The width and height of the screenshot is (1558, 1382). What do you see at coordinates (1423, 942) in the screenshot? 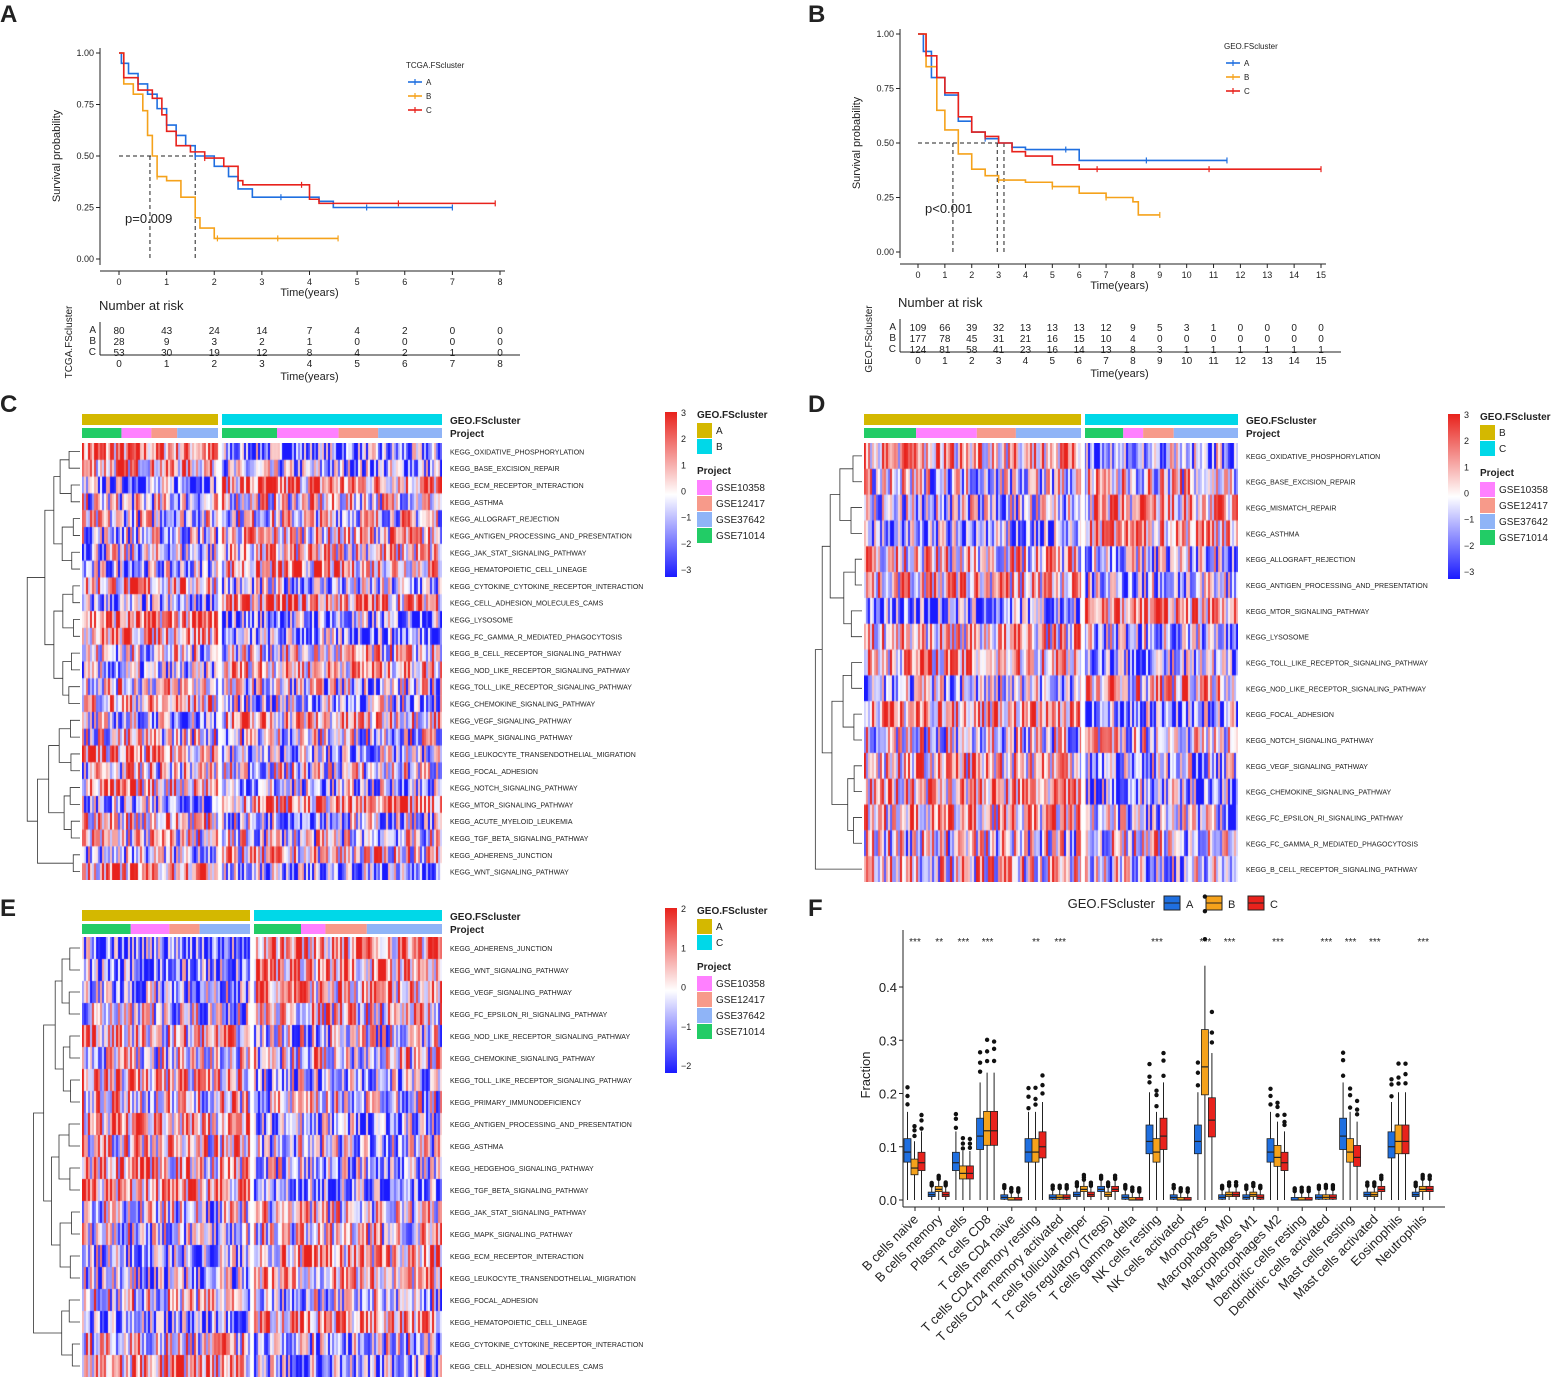
I see `significance-mark: ***` at bounding box center [1423, 942].